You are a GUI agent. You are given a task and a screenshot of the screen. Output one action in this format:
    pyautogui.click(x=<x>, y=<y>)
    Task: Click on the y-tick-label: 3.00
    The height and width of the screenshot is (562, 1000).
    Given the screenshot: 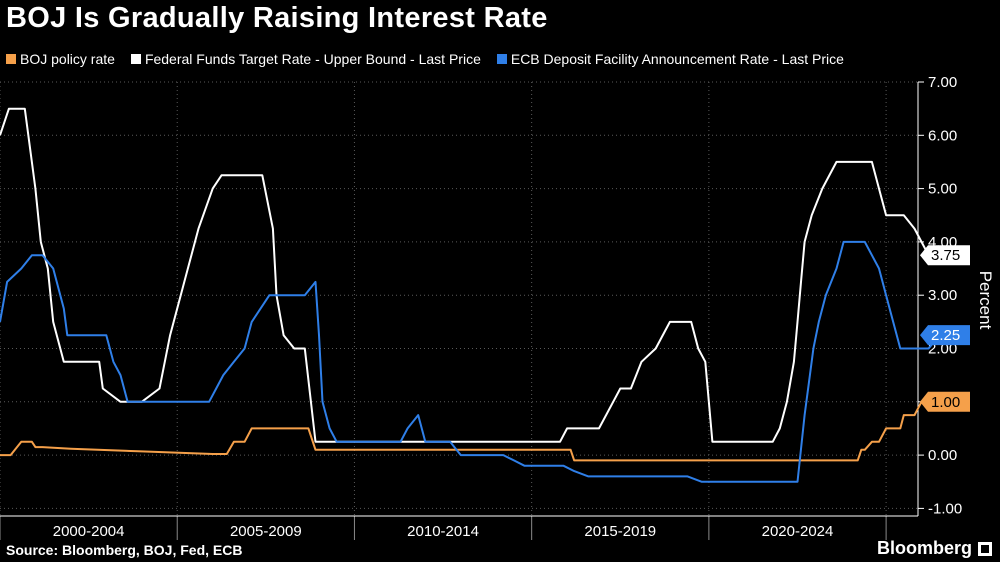 What is the action you would take?
    pyautogui.click(x=942, y=295)
    